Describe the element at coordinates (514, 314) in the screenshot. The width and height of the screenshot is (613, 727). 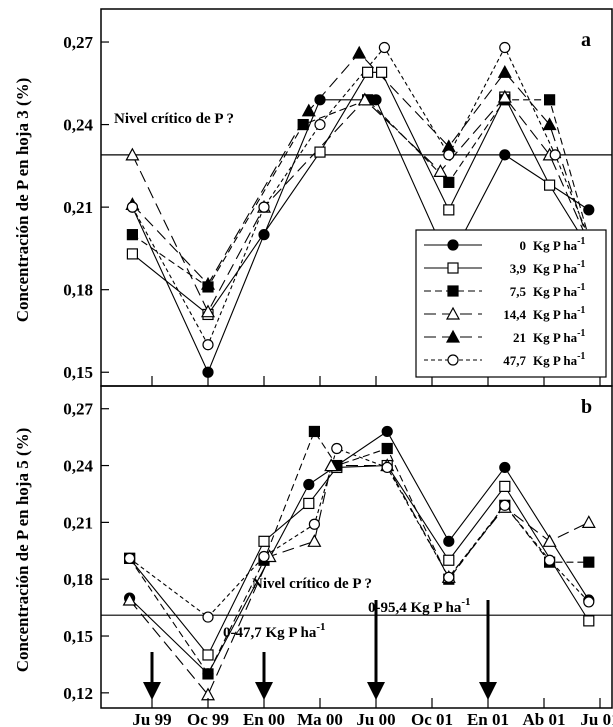
I see `legend-amount-3: 14,4` at that location.